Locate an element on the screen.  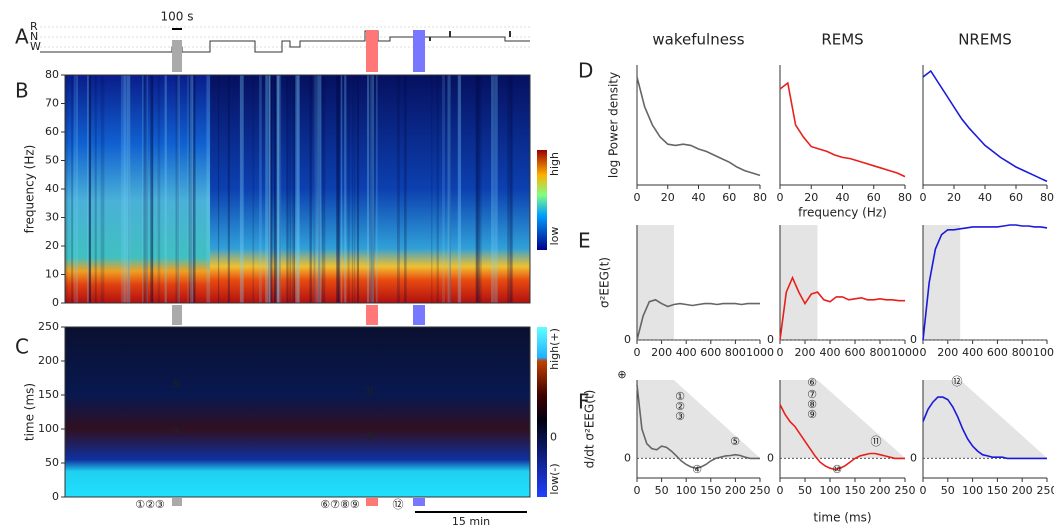
y-axis-label: frequency (Hz) is located at coordinates (30, 189).